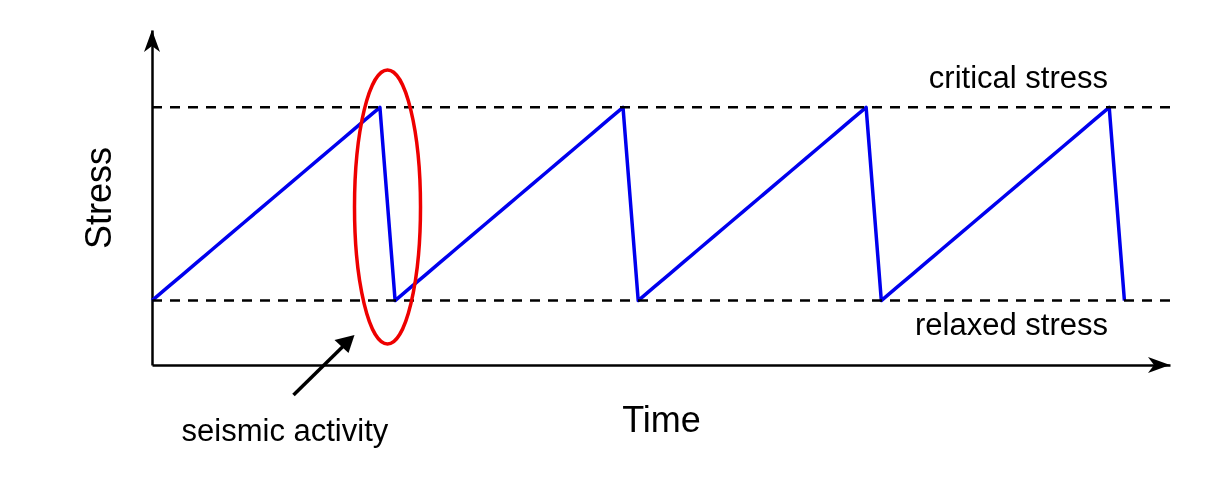  Describe the element at coordinates (1011, 324) in the screenshot. I see `ref-line-label: relaxed stress` at that location.